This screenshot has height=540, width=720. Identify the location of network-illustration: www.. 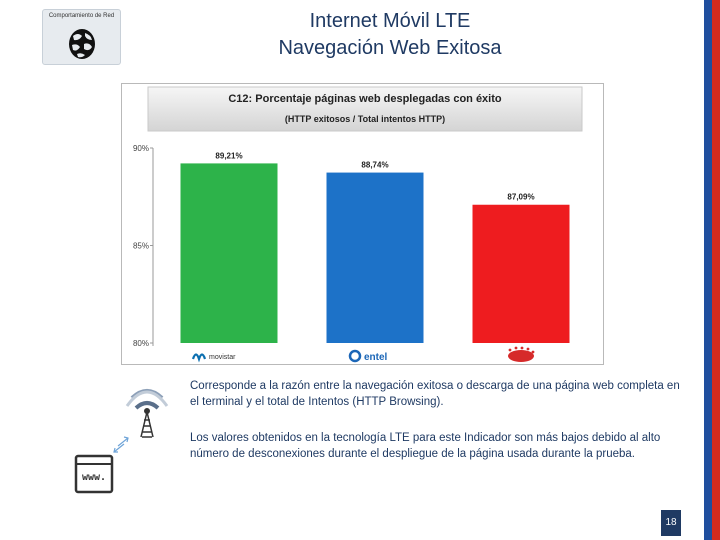
(121, 441).